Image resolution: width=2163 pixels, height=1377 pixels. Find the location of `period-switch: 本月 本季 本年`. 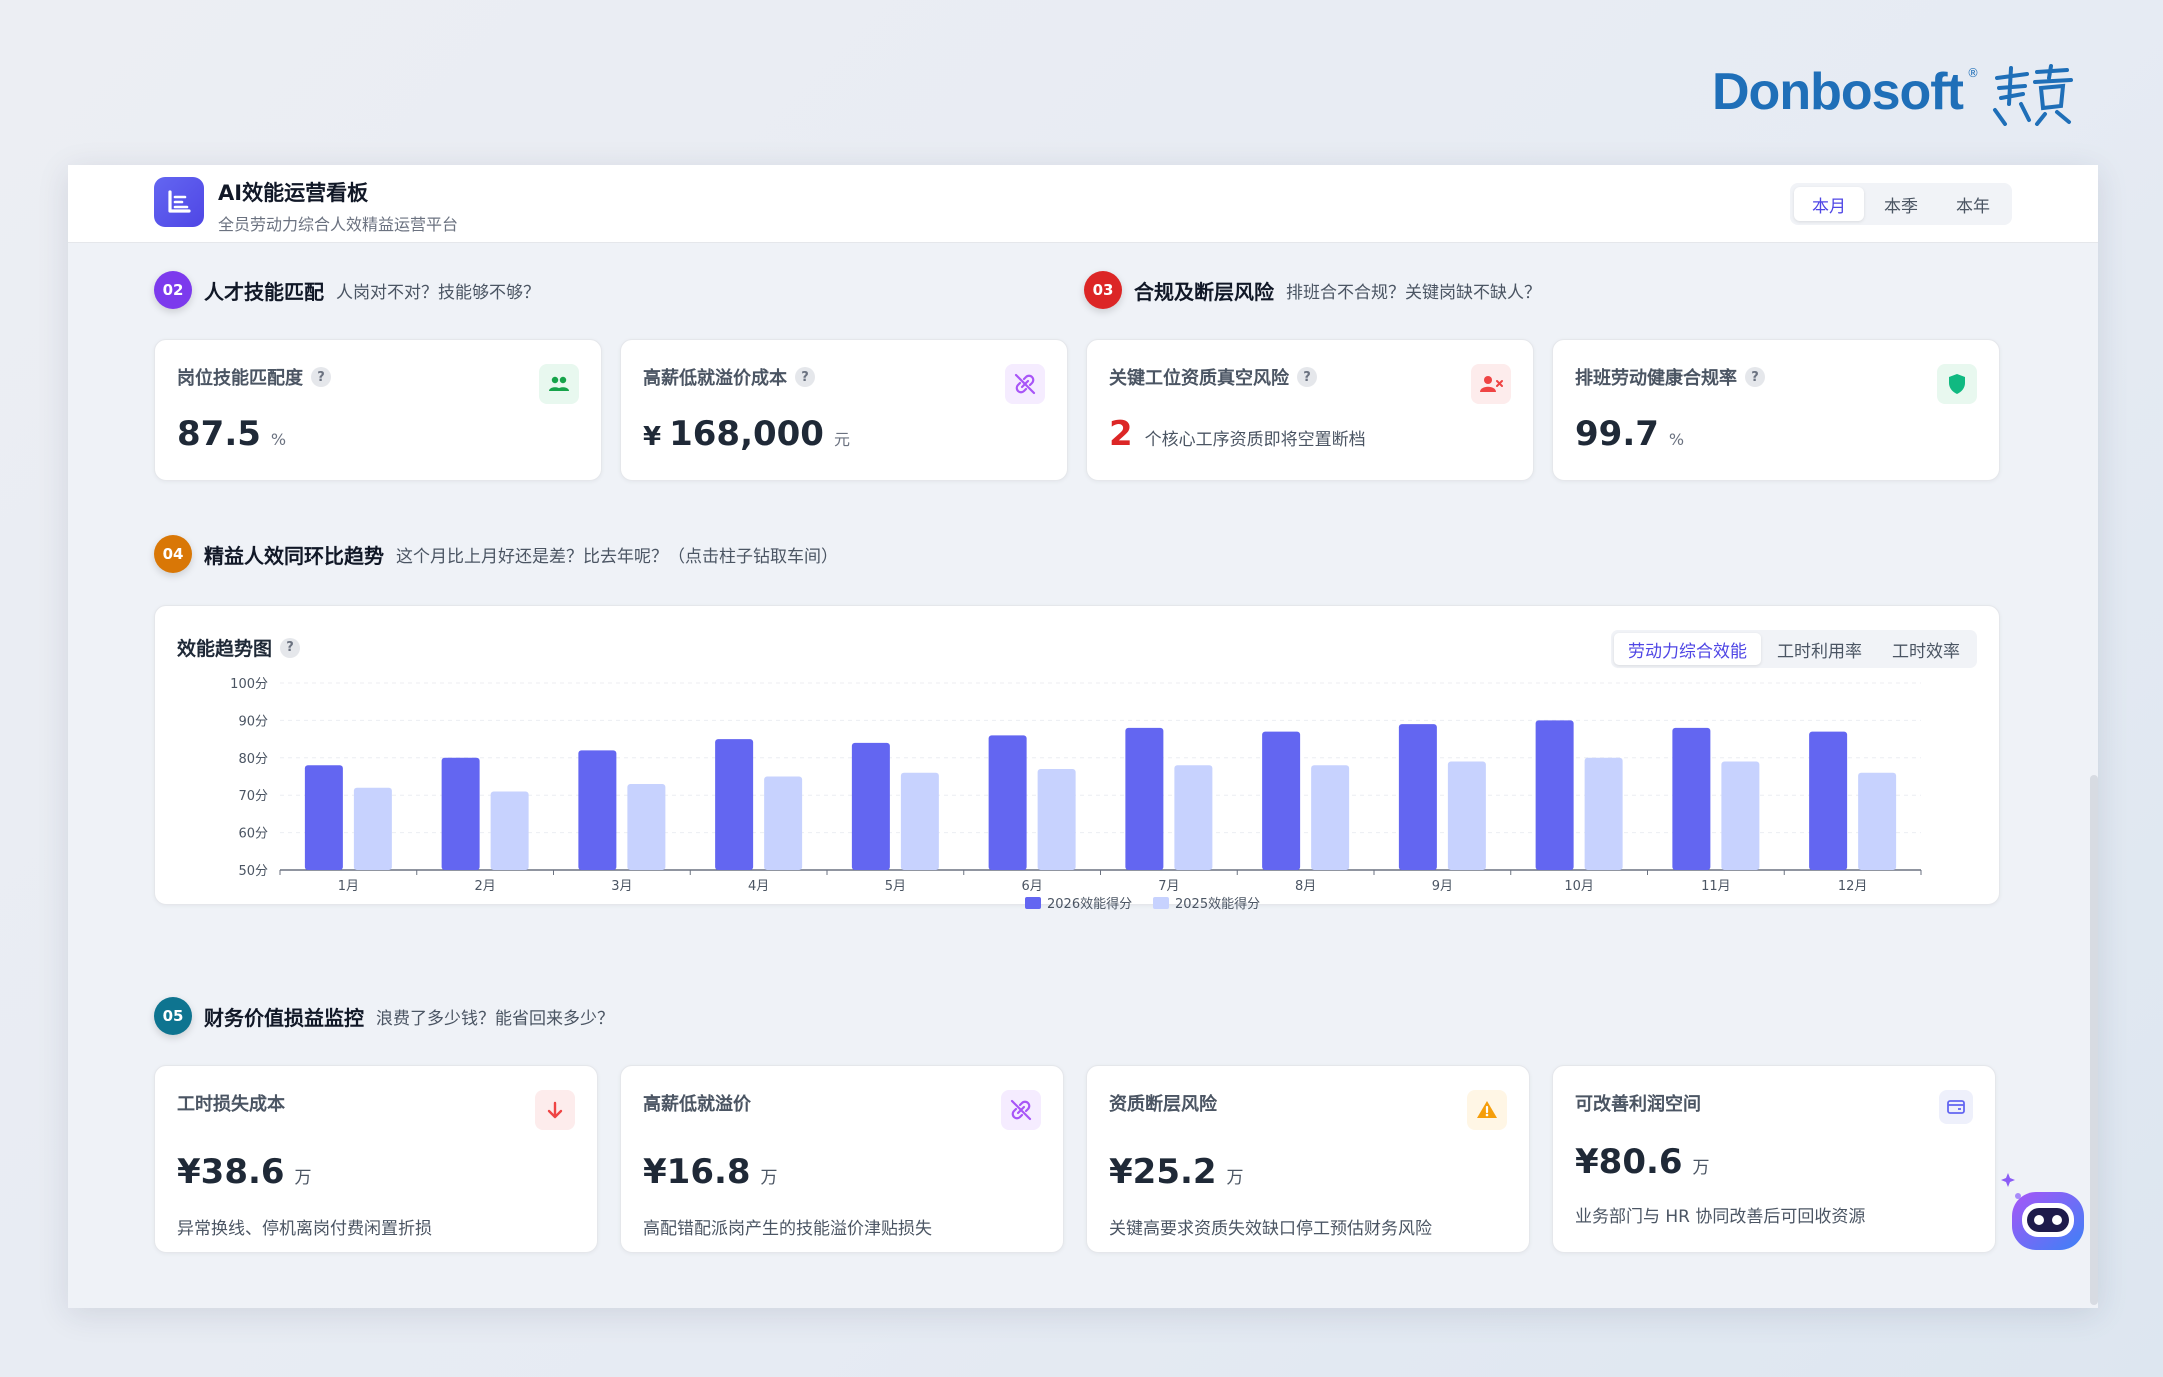

period-switch: 本月 本季 本年 is located at coordinates (1901, 204).